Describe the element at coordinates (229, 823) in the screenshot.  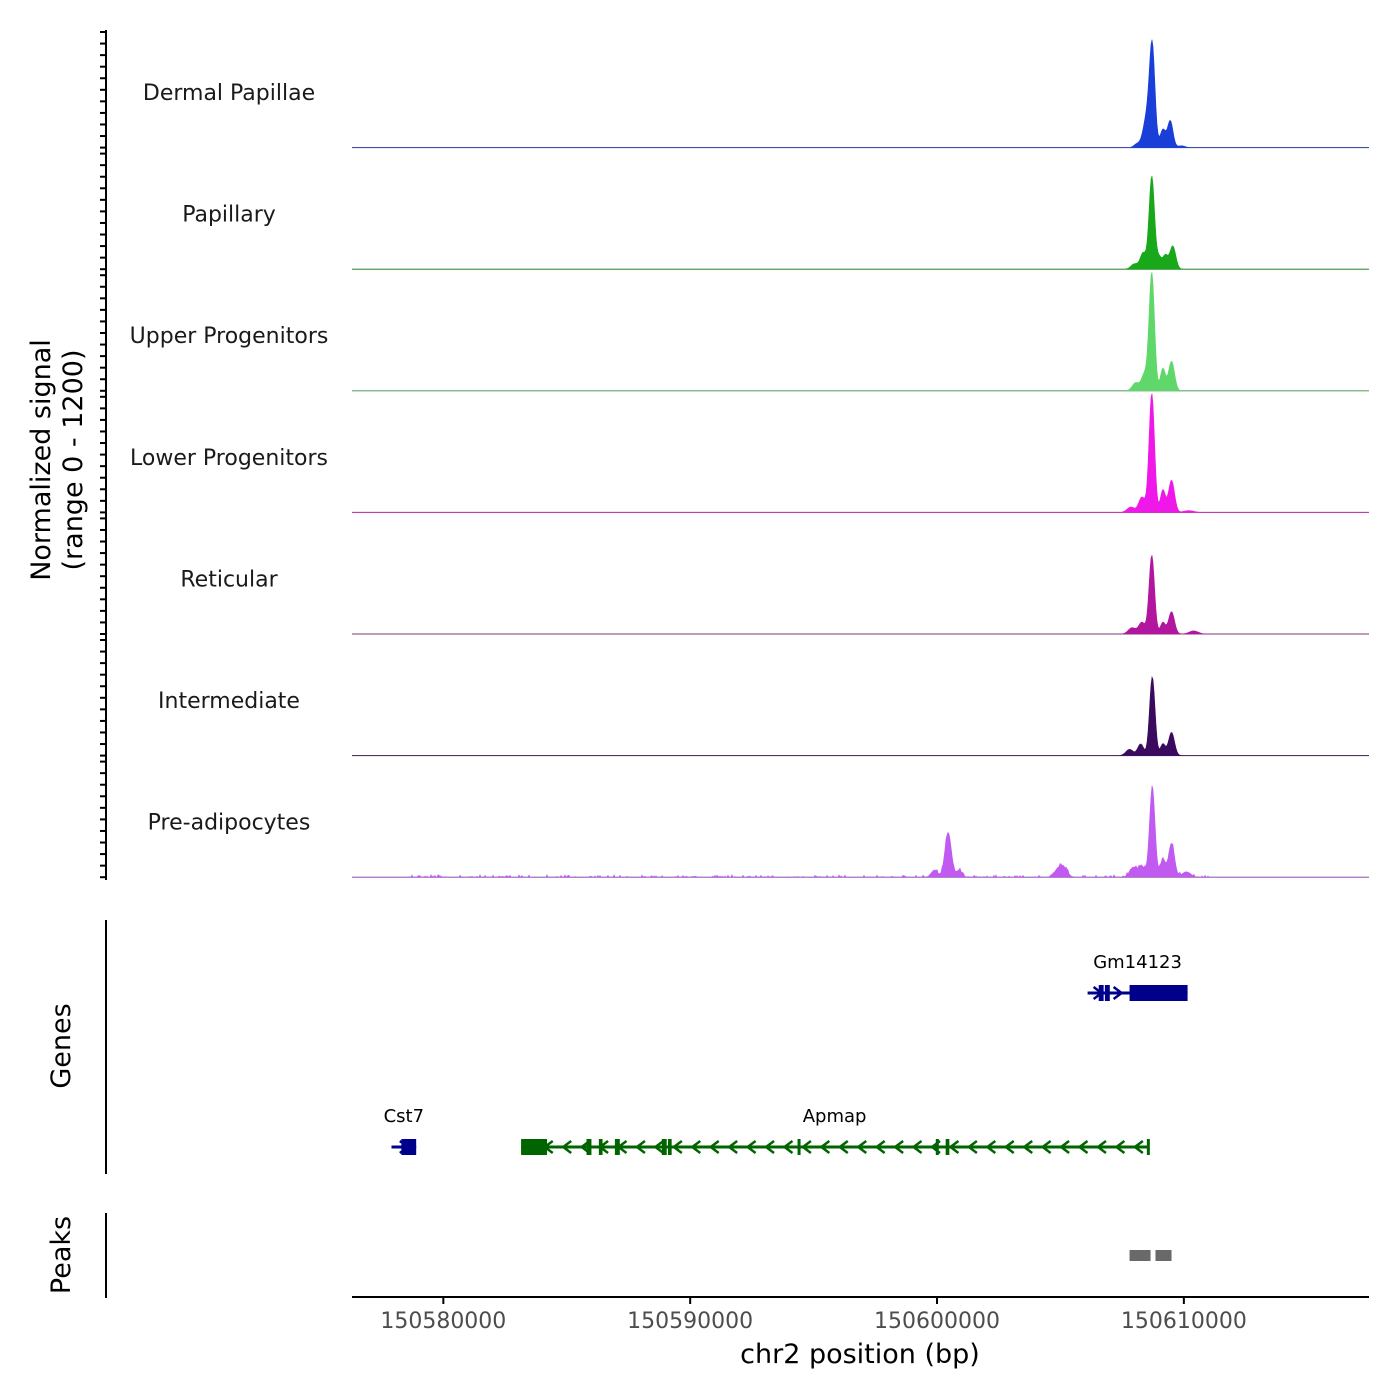
I see `track-label: Pre-adipocytes` at that location.